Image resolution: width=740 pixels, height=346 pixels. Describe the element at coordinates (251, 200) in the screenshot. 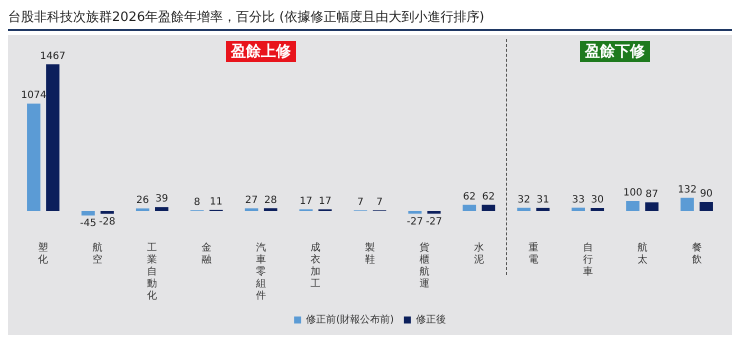

I see `data-label: 27` at that location.